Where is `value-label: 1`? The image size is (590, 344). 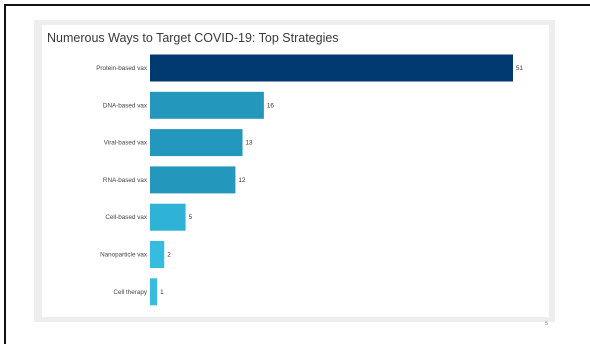
value-label: 1 is located at coordinates (162, 292).